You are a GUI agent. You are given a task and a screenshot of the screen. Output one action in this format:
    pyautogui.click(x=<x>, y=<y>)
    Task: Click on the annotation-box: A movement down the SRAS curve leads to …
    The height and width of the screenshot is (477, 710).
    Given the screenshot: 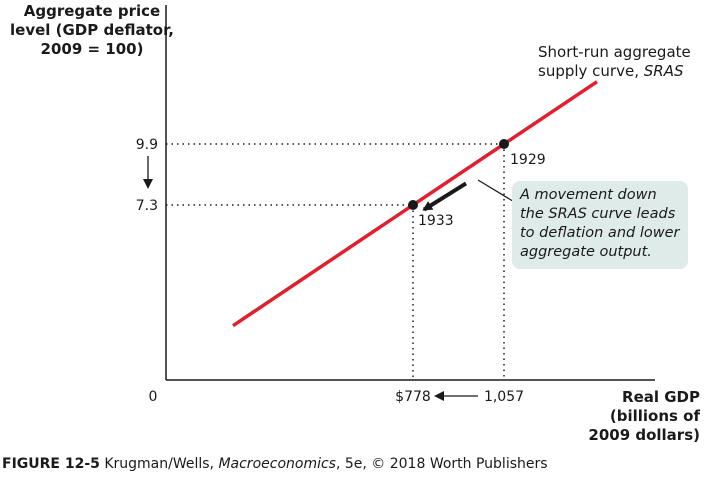 What is the action you would take?
    pyautogui.click(x=600, y=225)
    